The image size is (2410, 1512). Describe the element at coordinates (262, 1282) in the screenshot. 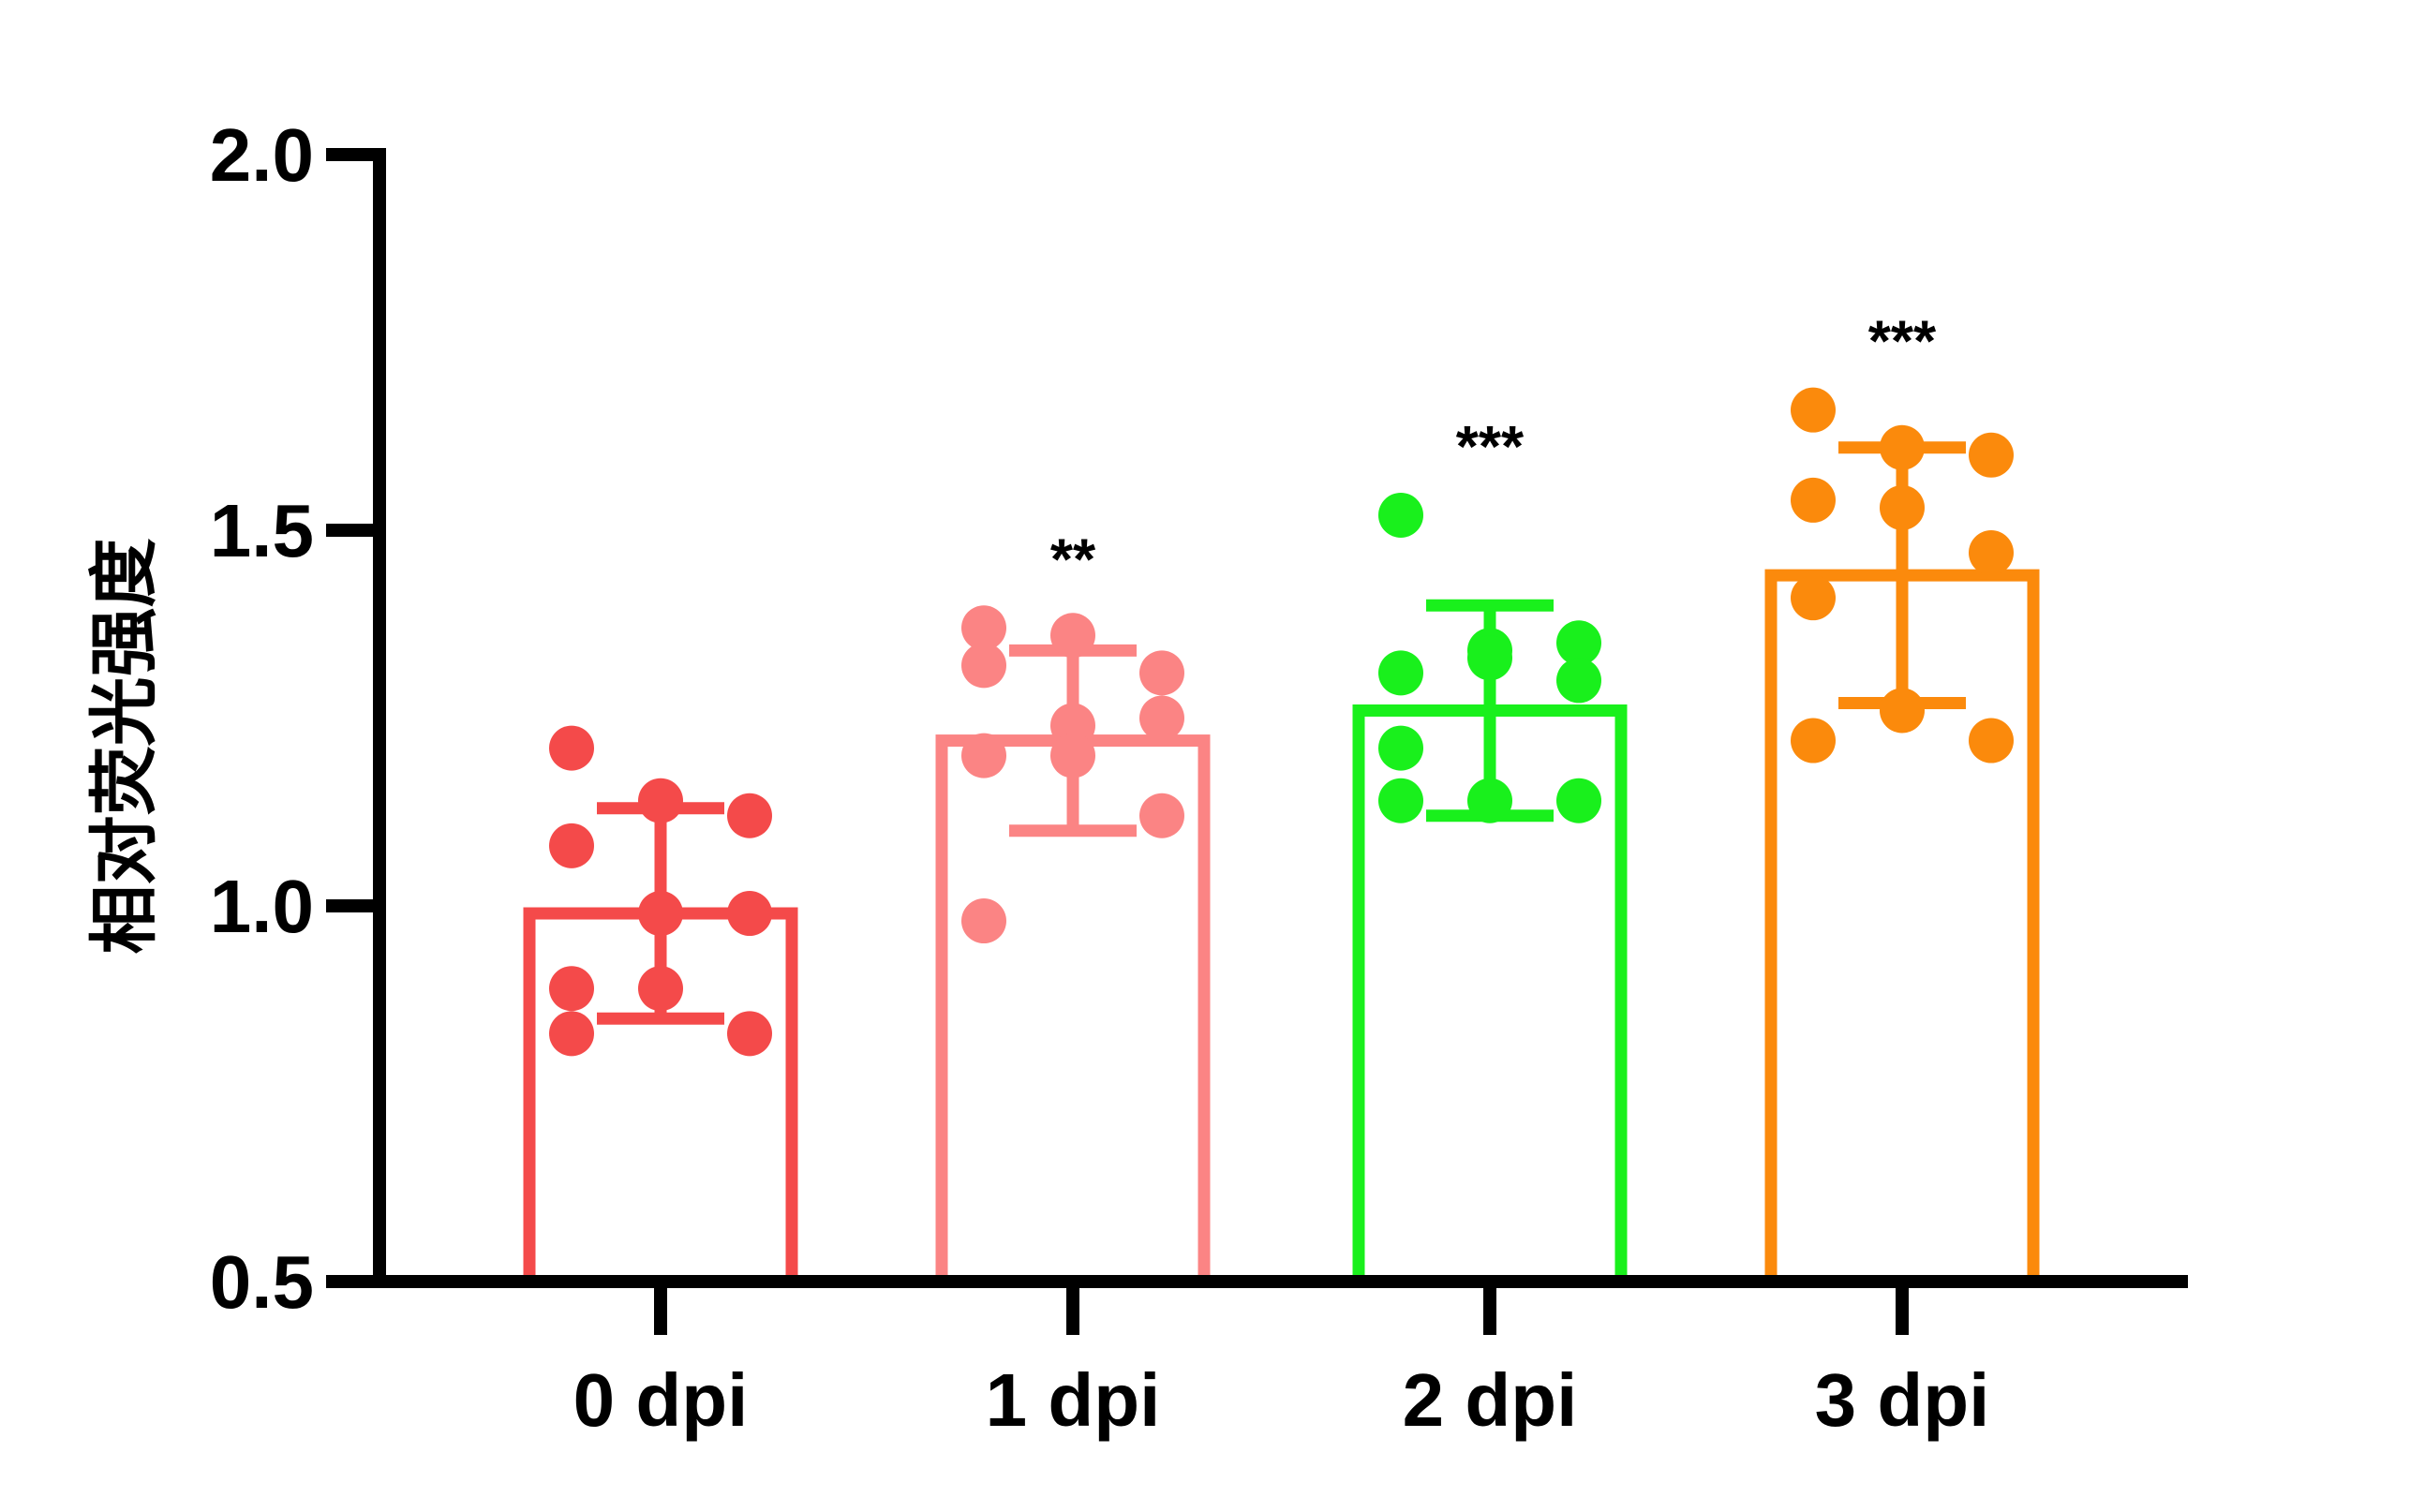

I see `y-tick-label-0: 0.5` at that location.